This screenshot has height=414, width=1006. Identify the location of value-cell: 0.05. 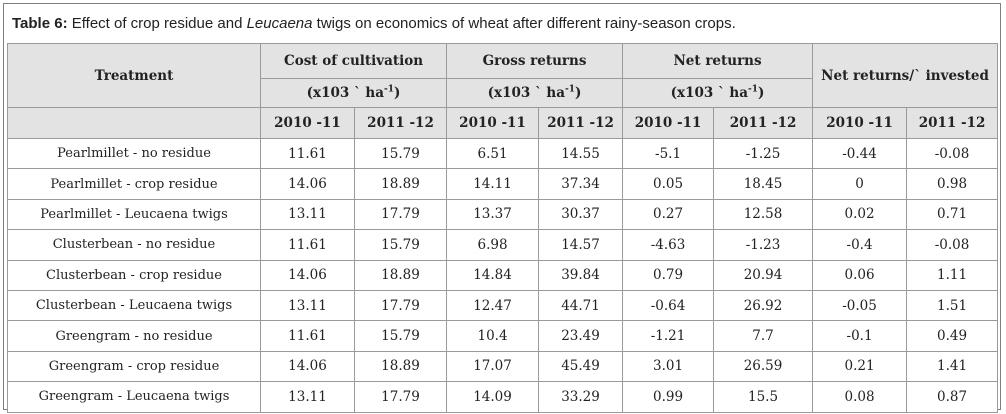
(668, 184).